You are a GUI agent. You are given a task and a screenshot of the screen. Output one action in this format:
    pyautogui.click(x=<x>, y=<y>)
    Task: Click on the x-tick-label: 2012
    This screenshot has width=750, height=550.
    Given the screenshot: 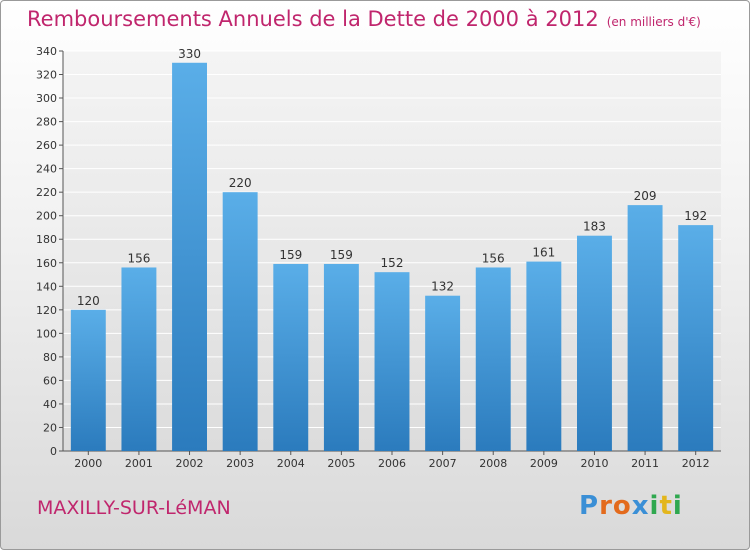 What is the action you would take?
    pyautogui.click(x=696, y=463)
    